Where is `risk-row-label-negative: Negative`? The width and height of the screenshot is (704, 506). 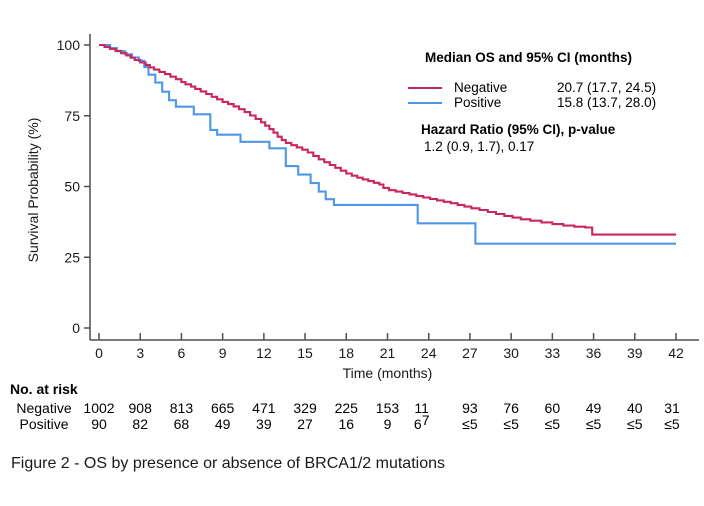 risk-row-label-negative: Negative is located at coordinates (44, 408).